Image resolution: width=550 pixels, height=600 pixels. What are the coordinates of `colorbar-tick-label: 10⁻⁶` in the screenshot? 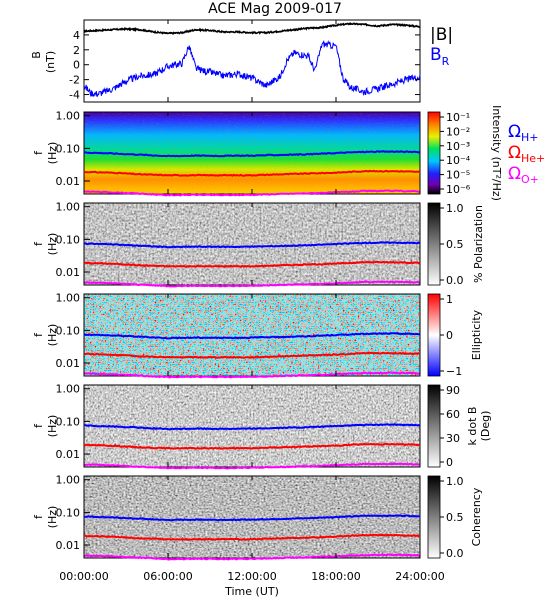 It's located at (458, 189).